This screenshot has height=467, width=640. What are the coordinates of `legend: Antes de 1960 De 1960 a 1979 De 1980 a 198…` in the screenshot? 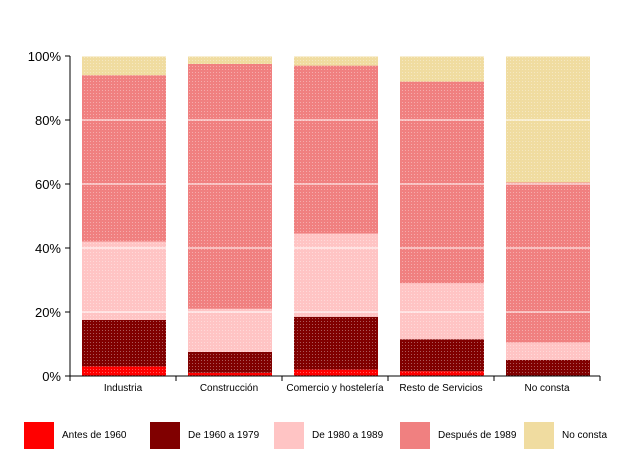 It's located at (320, 435).